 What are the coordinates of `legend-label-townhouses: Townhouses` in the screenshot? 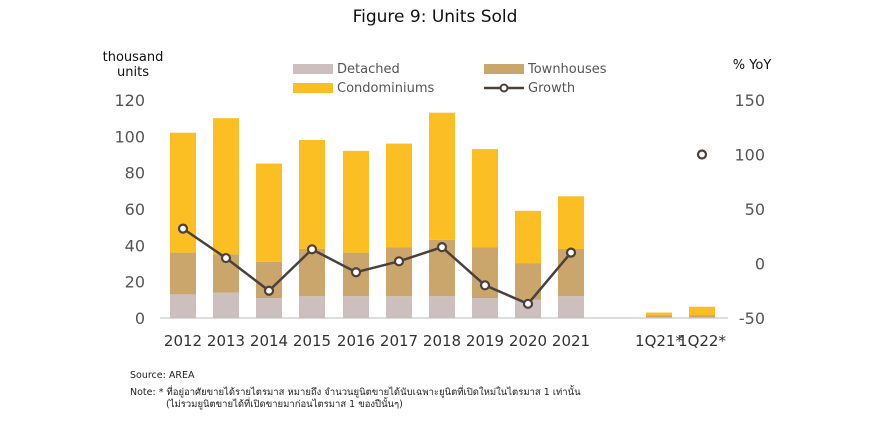 It's located at (567, 69).